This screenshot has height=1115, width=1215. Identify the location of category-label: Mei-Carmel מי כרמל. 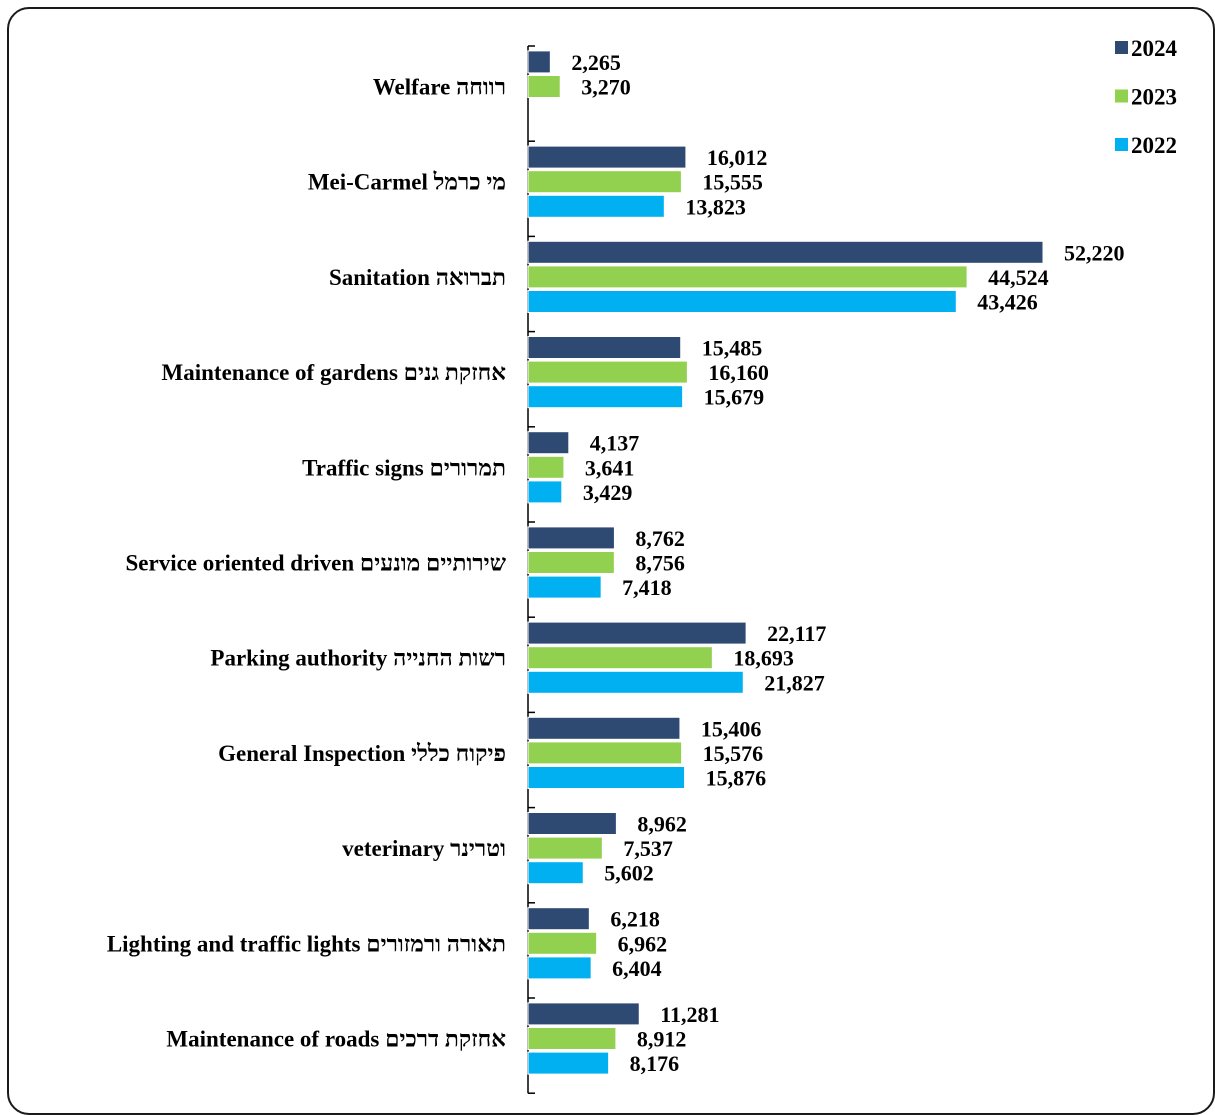
(407, 182).